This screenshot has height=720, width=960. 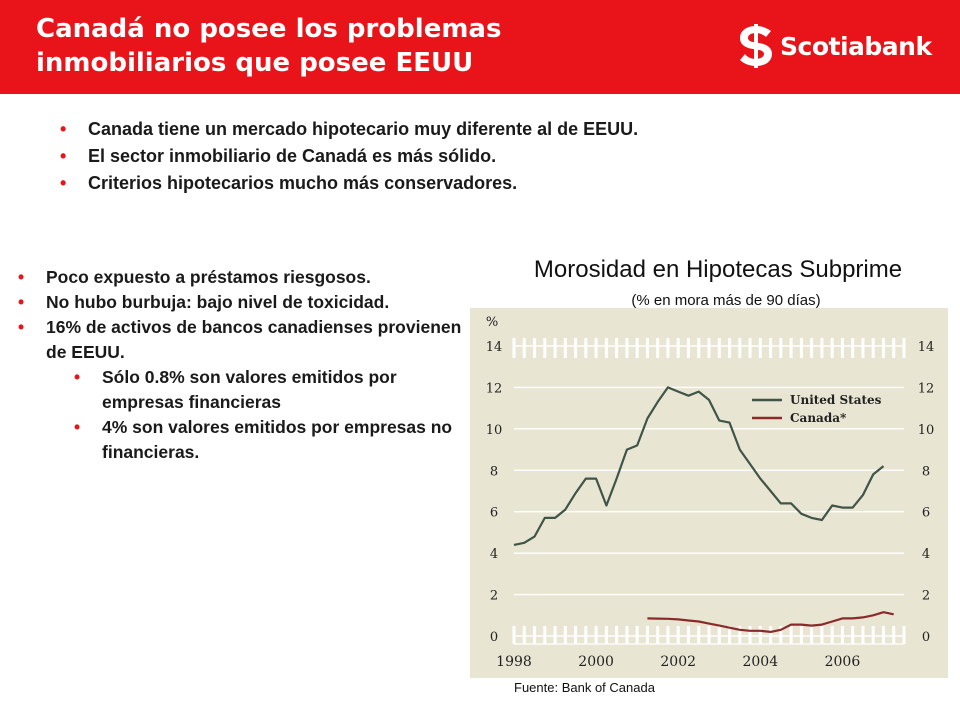 I want to click on brand-name: Scotiabank, so click(x=856, y=46).